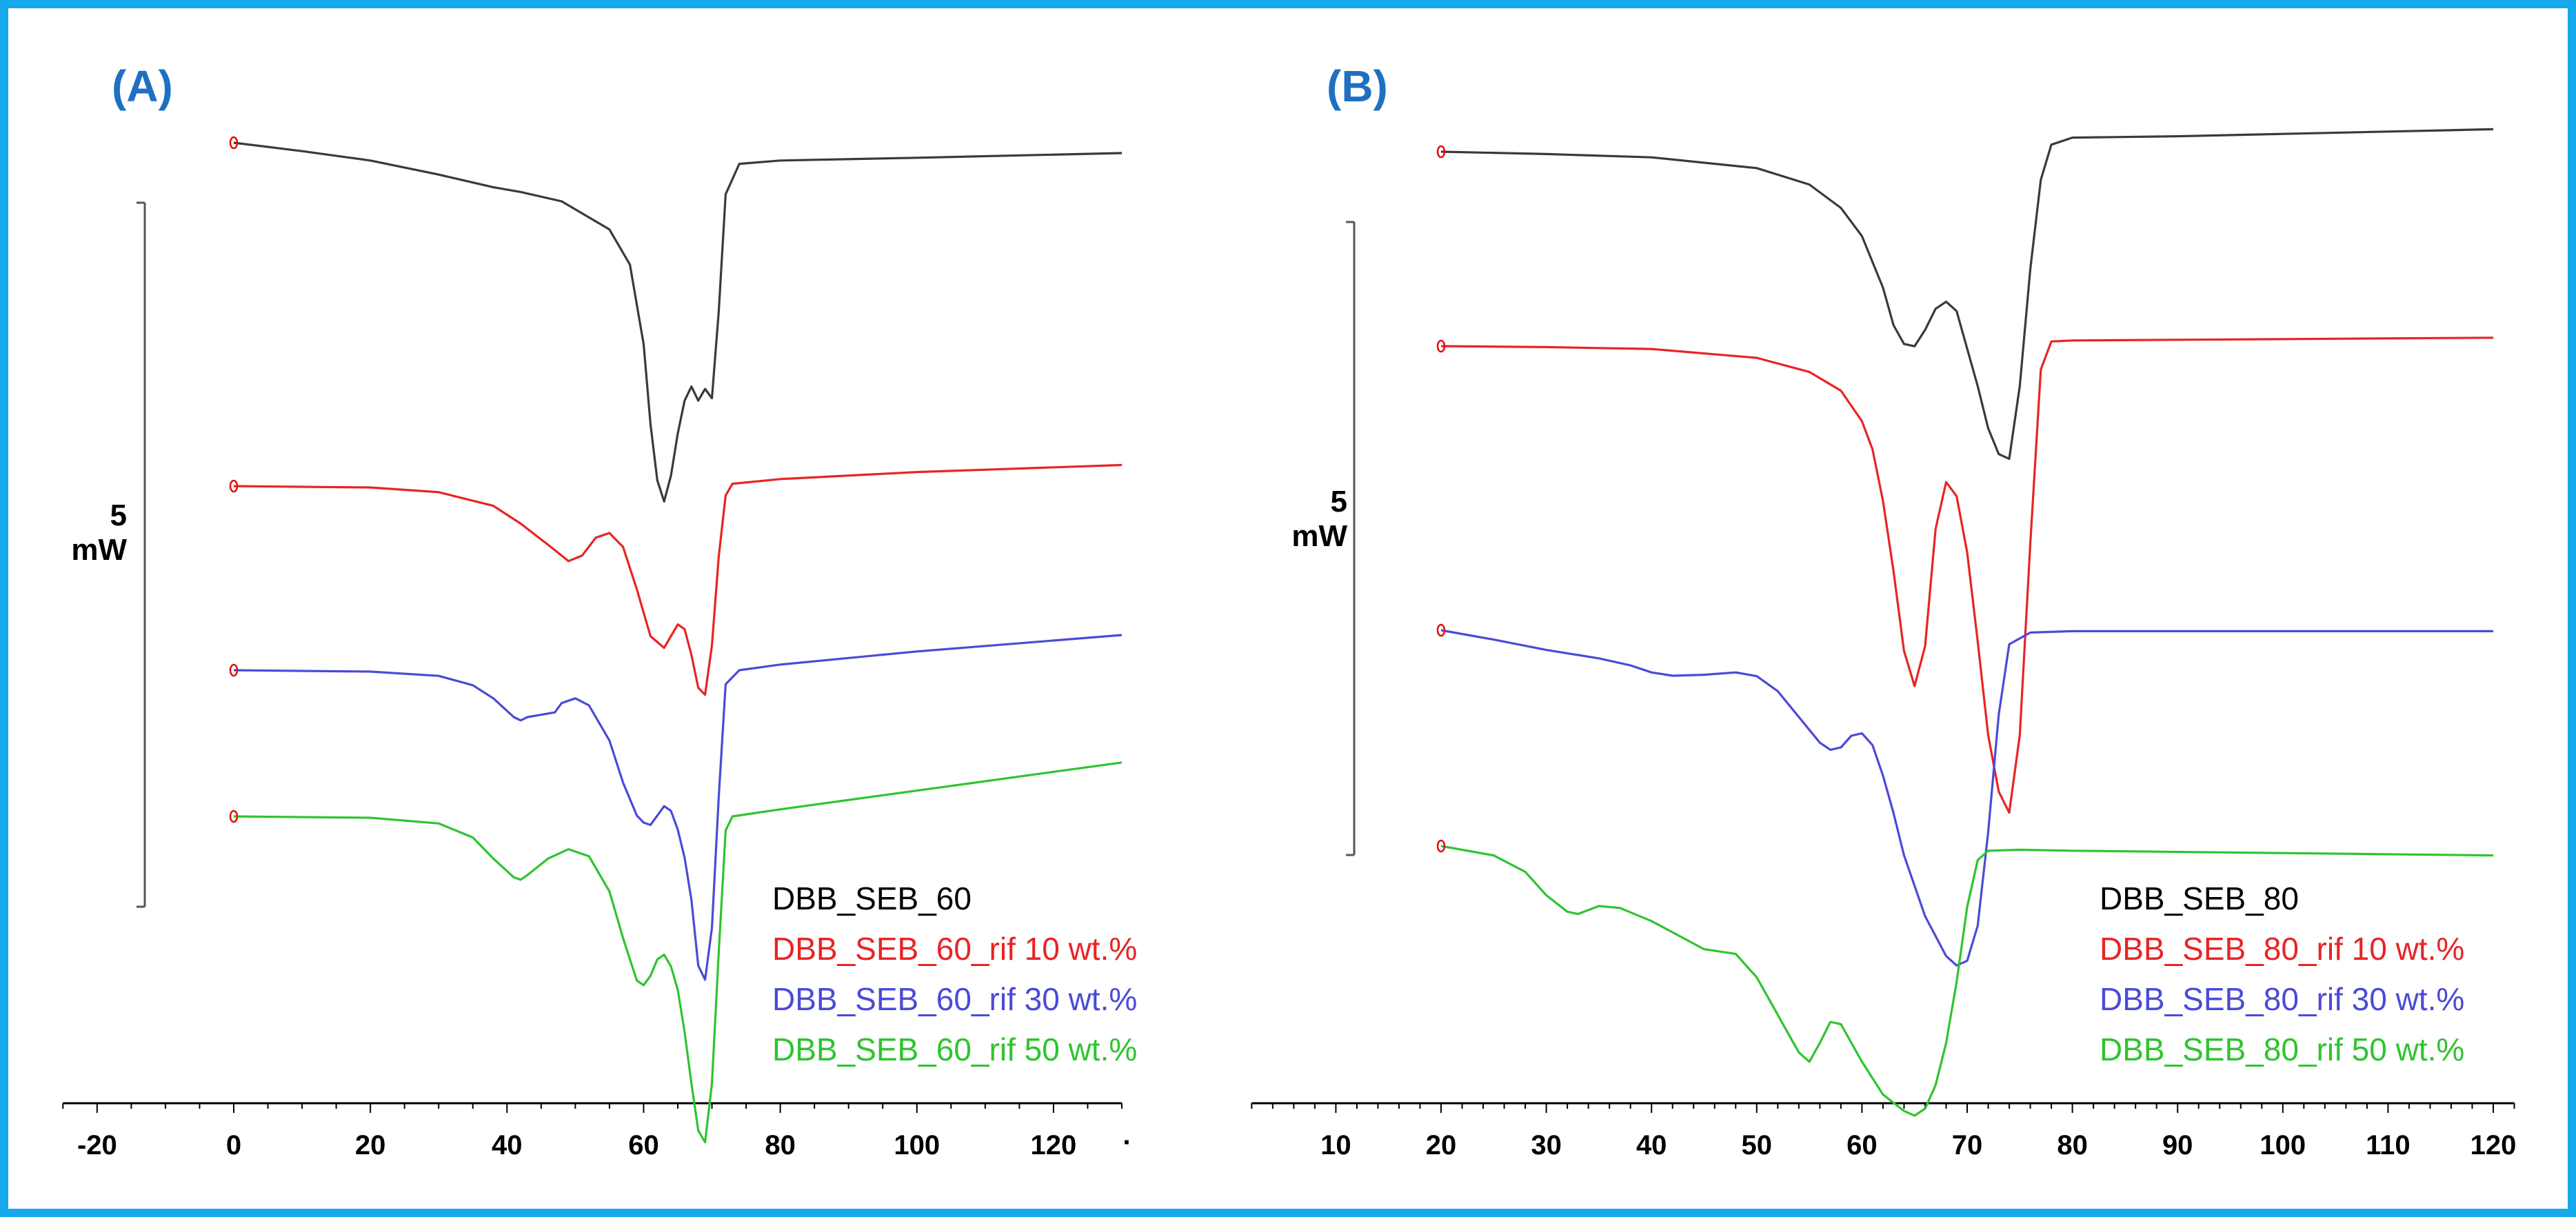 This screenshot has height=1217, width=2576. I want to click on panel-a-scale-unit: mW, so click(99, 550).